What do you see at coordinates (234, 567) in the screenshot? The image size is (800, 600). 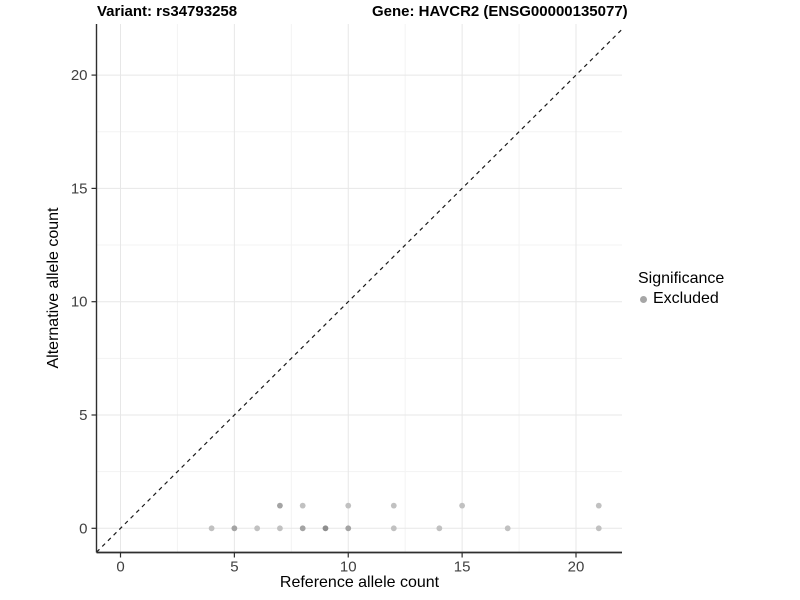 I see `x-tick-label: 5` at bounding box center [234, 567].